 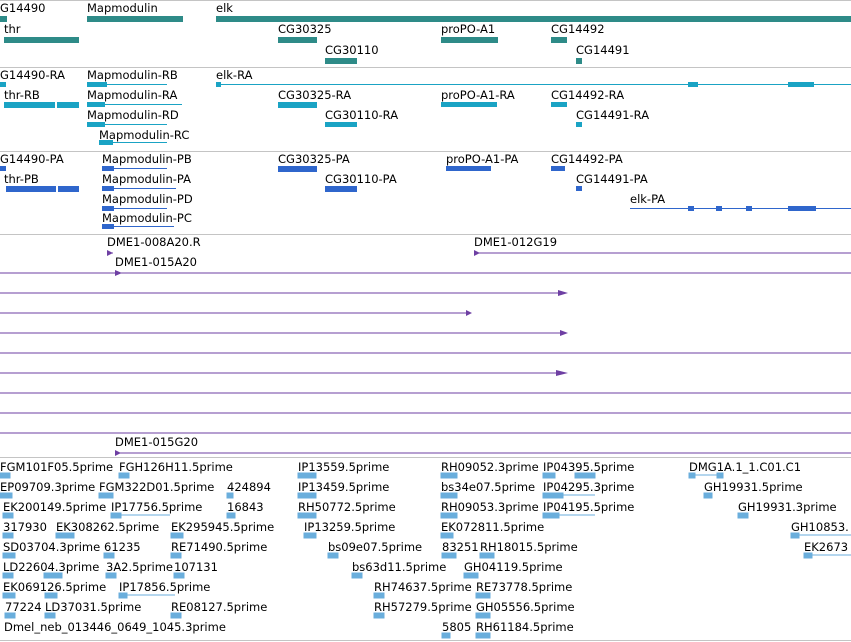 I want to click on gene-label: CG30110, so click(x=352, y=50).